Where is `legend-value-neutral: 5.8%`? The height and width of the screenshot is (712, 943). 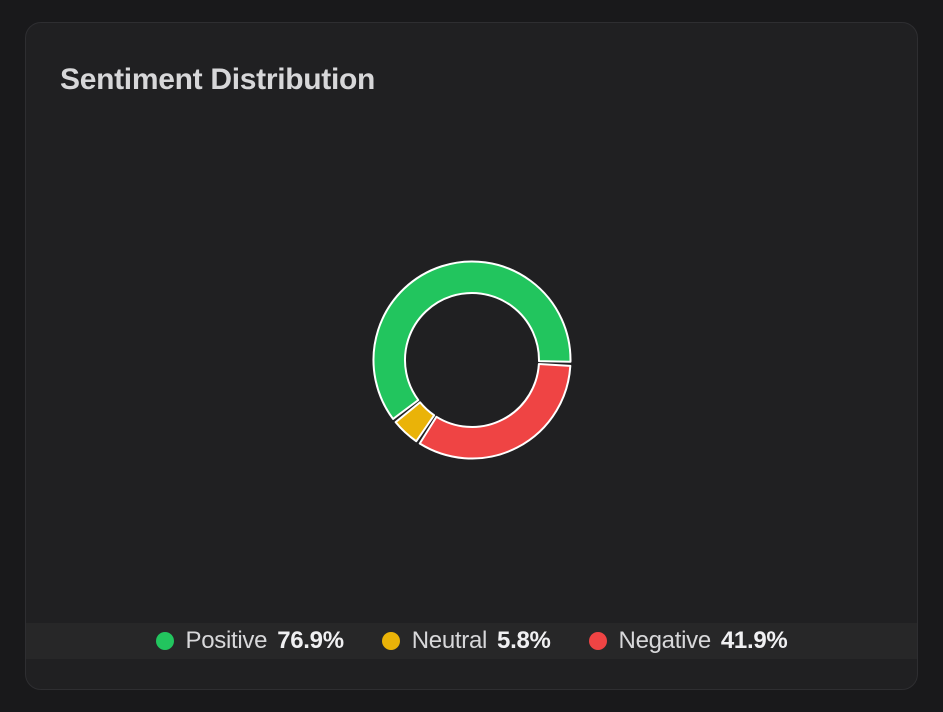
legend-value-neutral: 5.8% is located at coordinates (524, 640).